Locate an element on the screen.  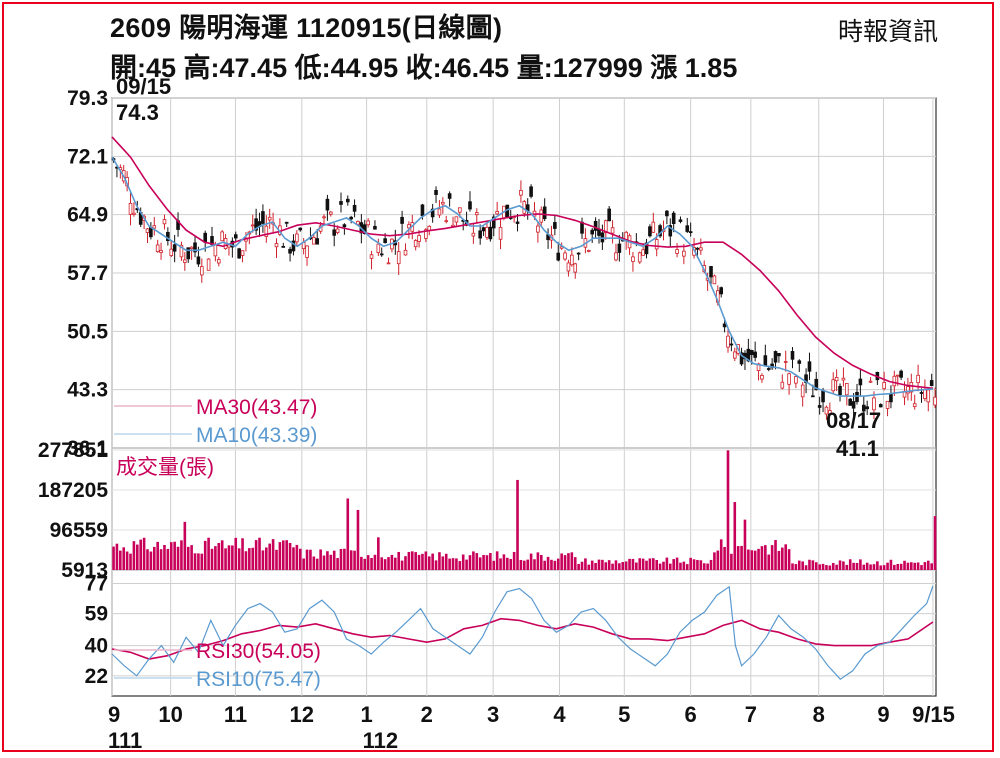
rsi10-line is located at coordinates (522, 632).